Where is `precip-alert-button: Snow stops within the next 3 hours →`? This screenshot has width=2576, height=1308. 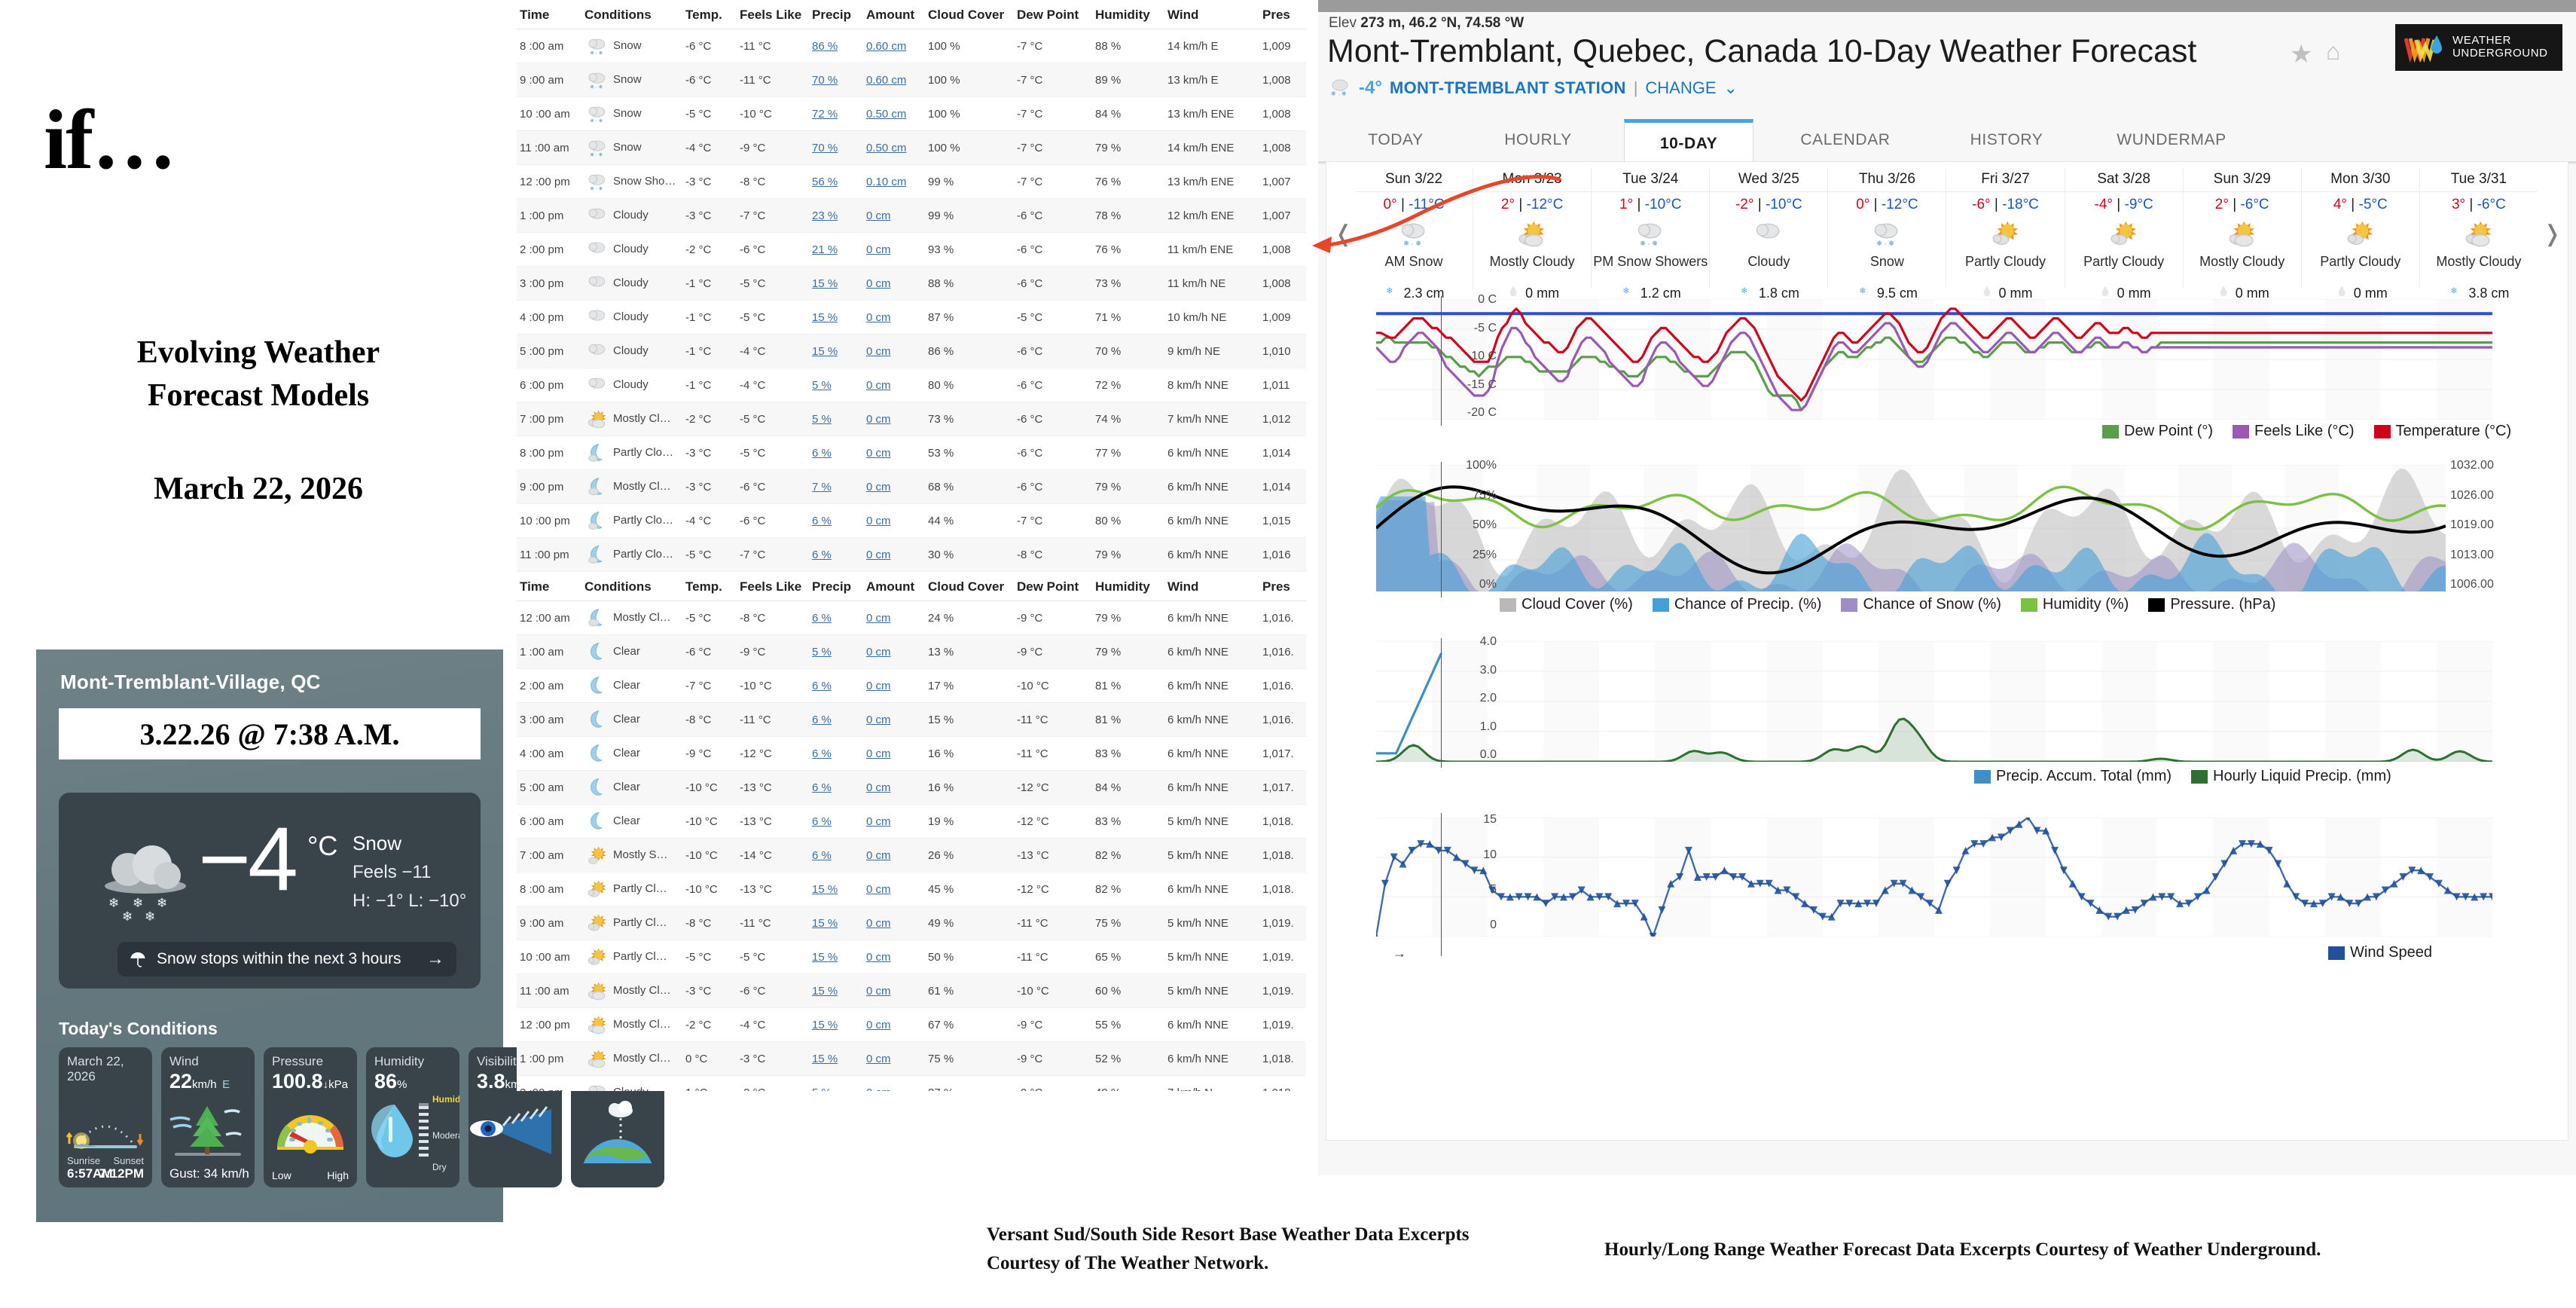
precip-alert-button: Snow stops within the next 3 hours → is located at coordinates (287, 959).